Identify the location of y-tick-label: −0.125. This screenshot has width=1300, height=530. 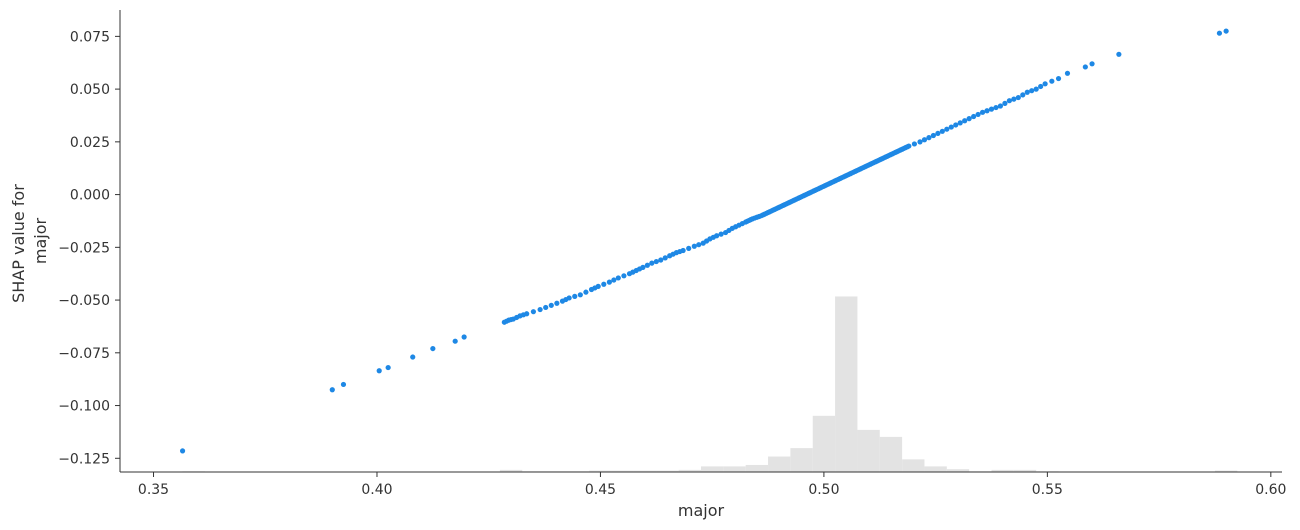
(84, 459).